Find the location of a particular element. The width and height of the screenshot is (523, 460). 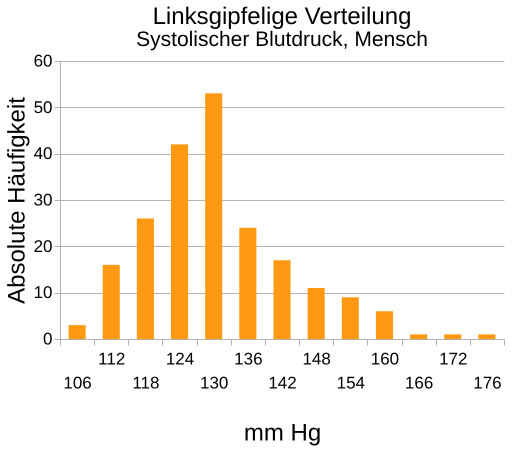

x-tick-label: 142 is located at coordinates (282, 383).